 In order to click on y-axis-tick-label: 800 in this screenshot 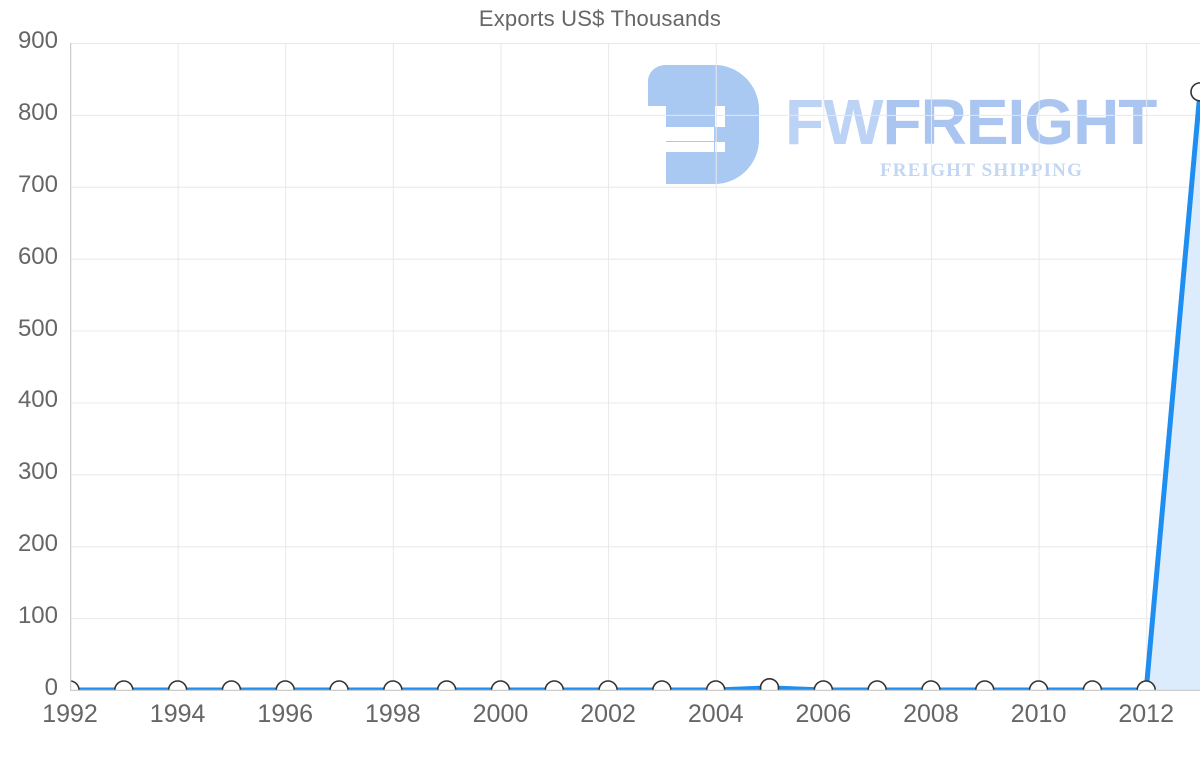, I will do `click(37, 112)`.